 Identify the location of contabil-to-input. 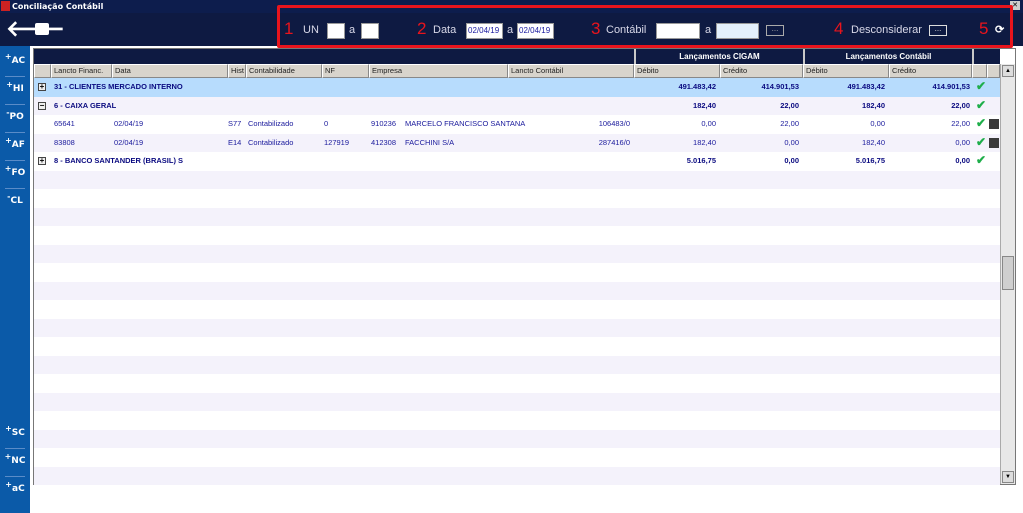
(737, 31).